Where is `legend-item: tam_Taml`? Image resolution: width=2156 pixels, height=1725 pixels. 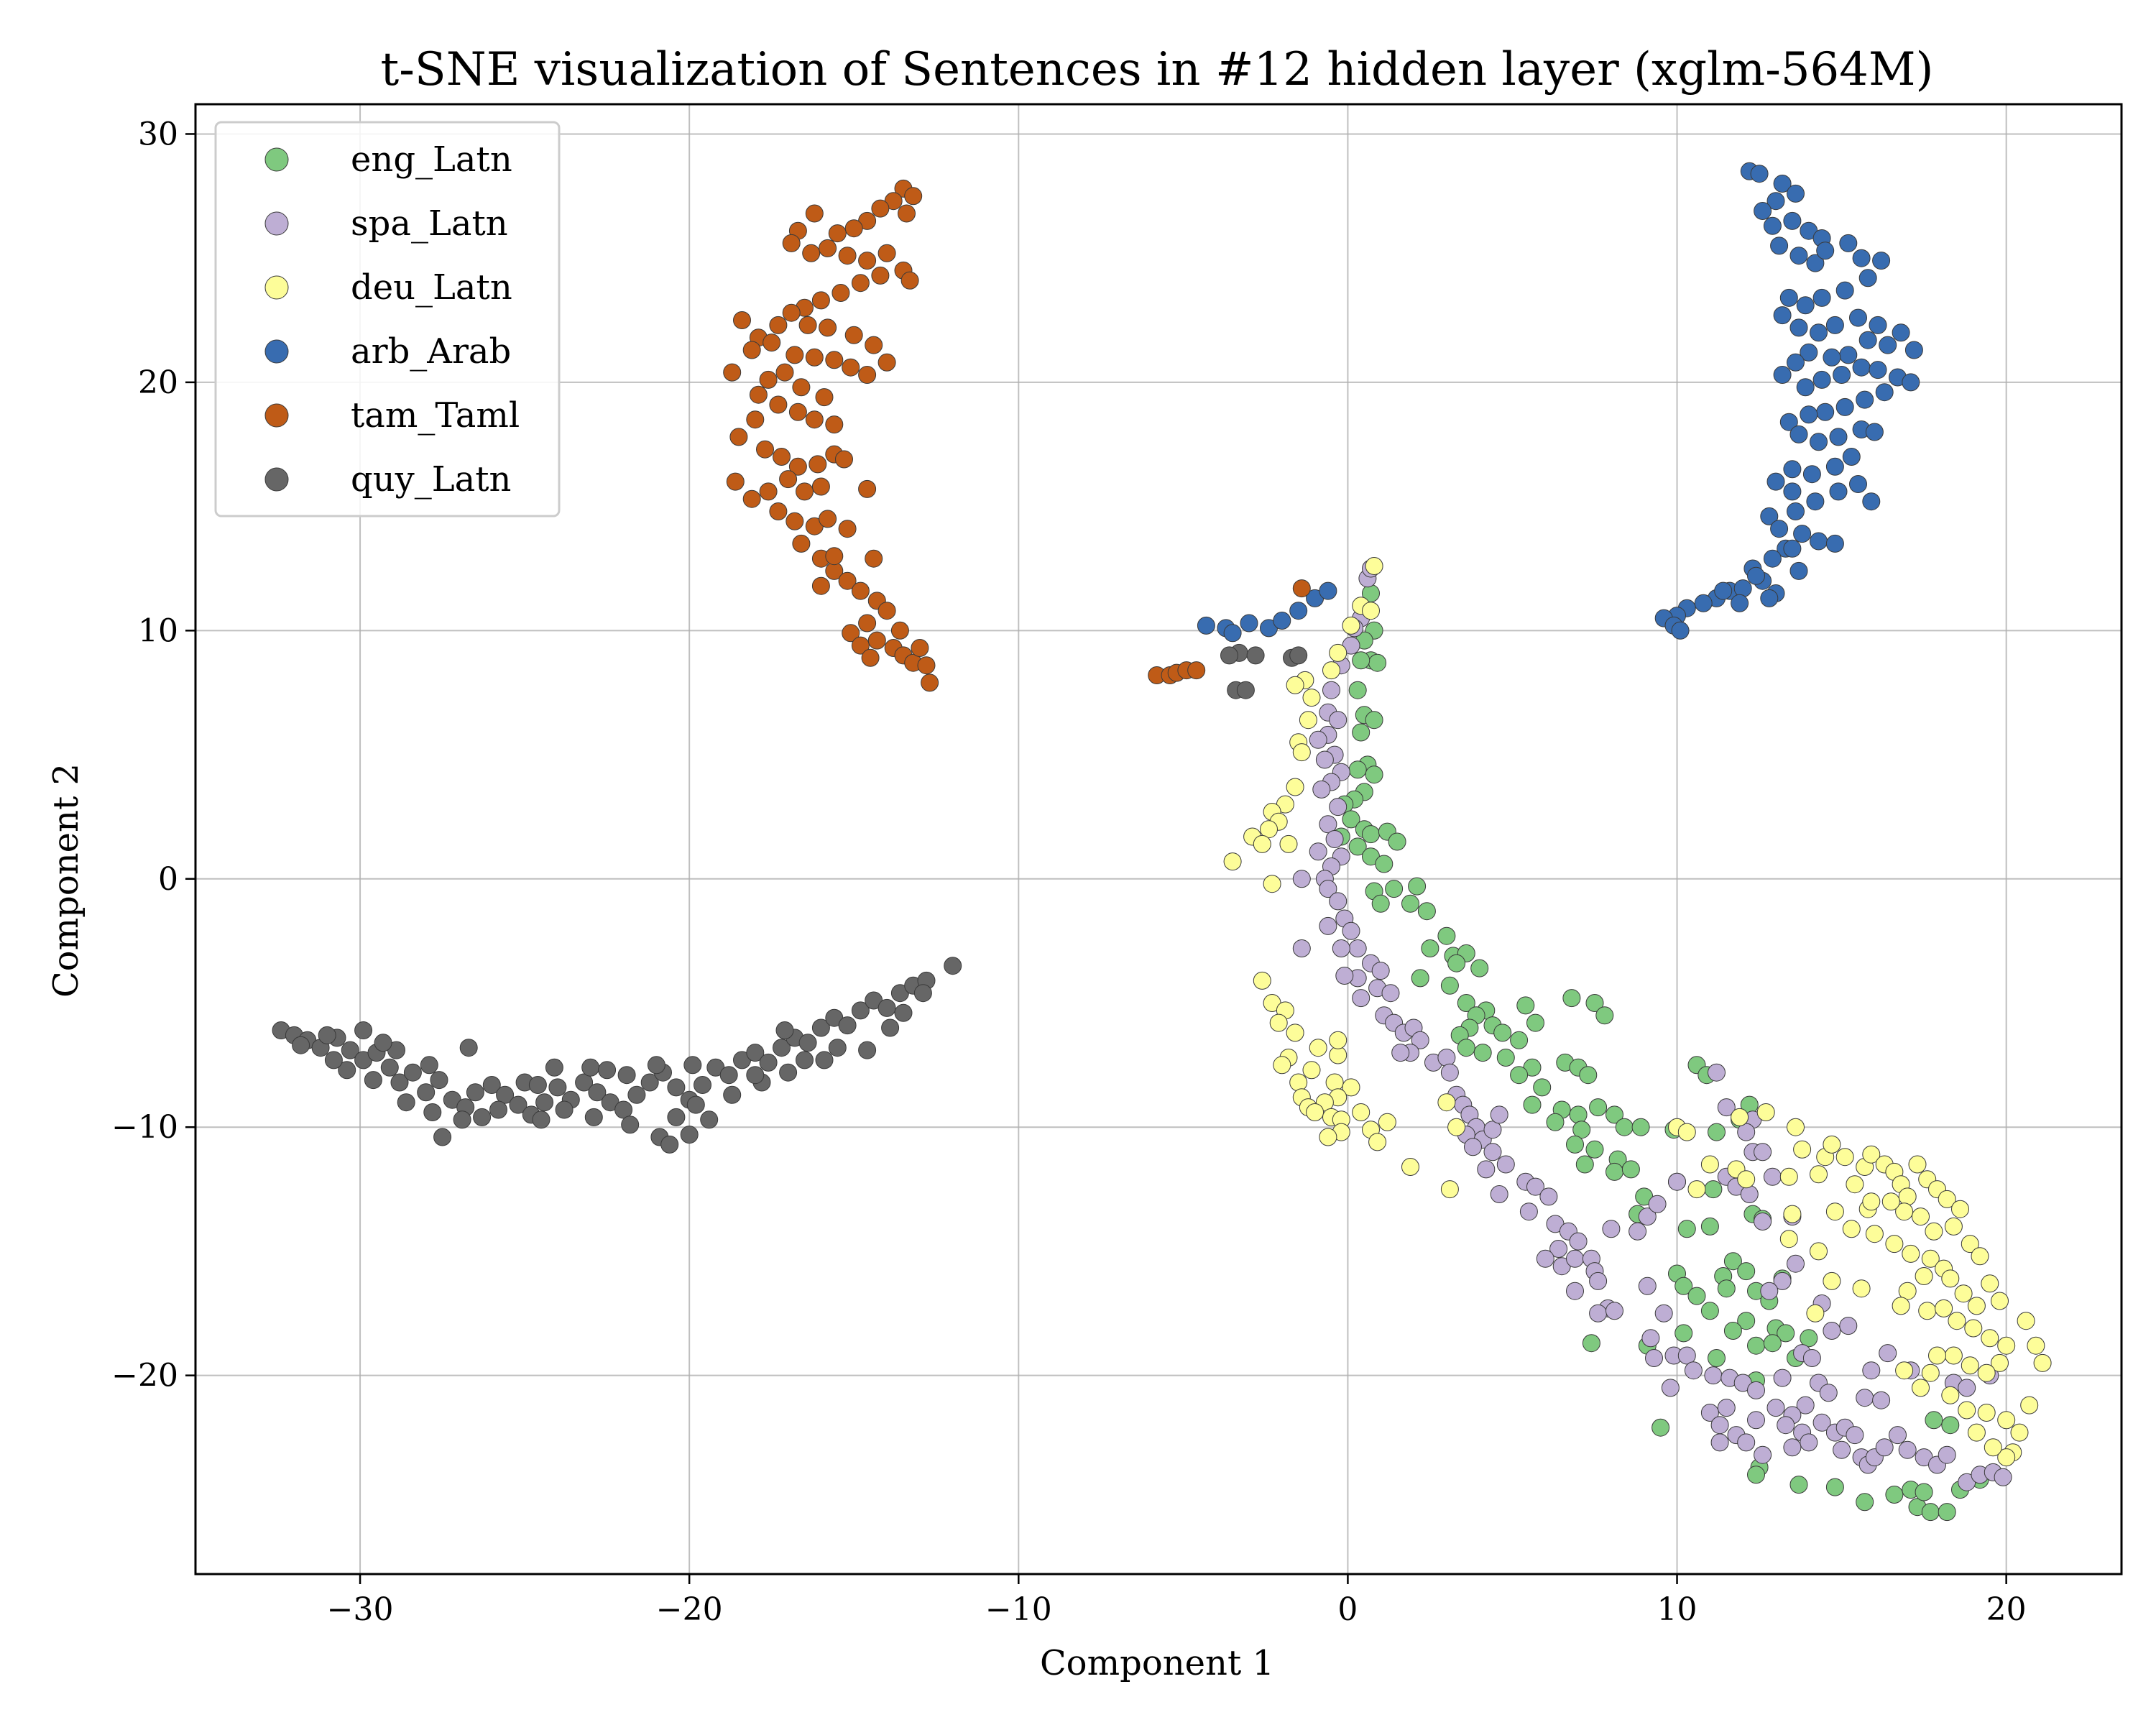
legend-item: tam_Taml is located at coordinates (392, 415).